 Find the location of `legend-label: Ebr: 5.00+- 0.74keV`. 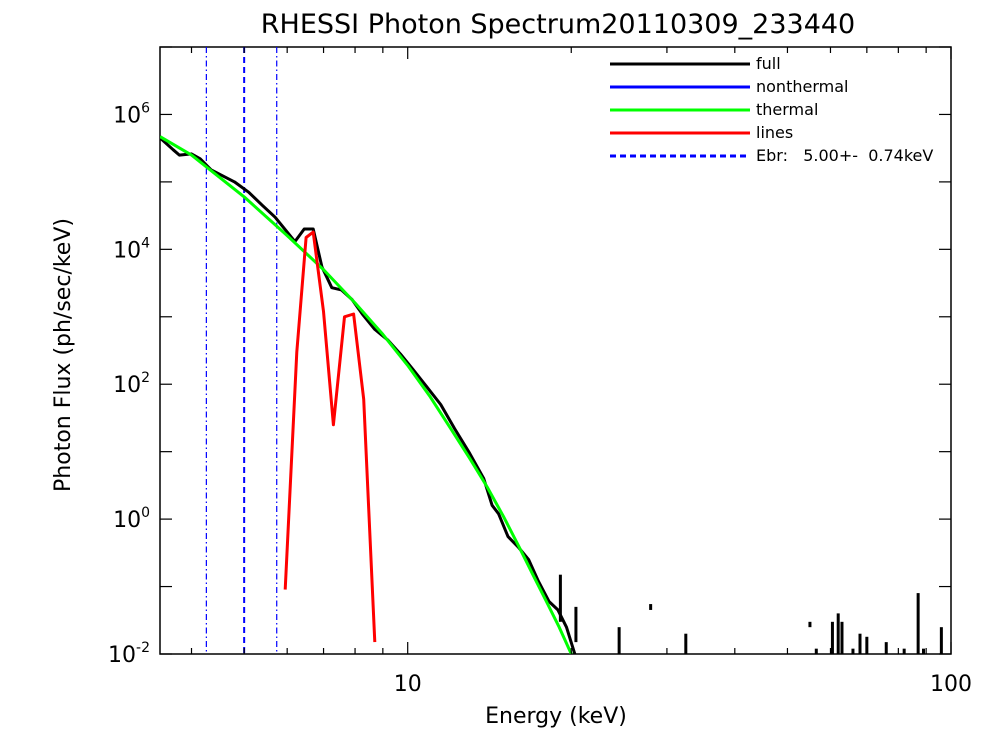

legend-label: Ebr: 5.00+- 0.74keV is located at coordinates (844, 155).